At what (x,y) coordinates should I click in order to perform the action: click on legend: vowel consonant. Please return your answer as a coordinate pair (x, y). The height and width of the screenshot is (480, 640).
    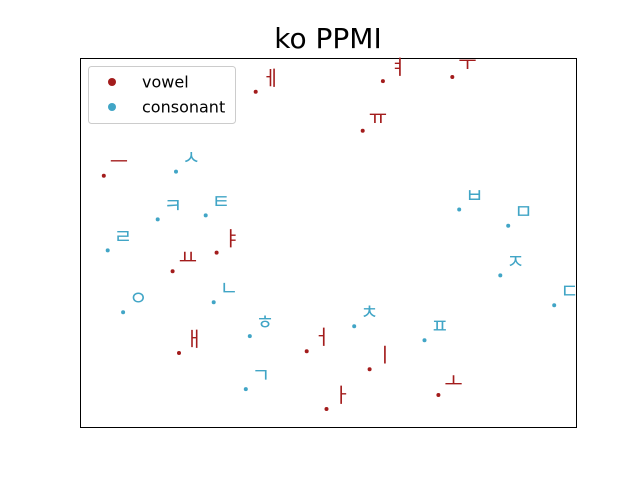
    Looking at the image, I should click on (162, 95).